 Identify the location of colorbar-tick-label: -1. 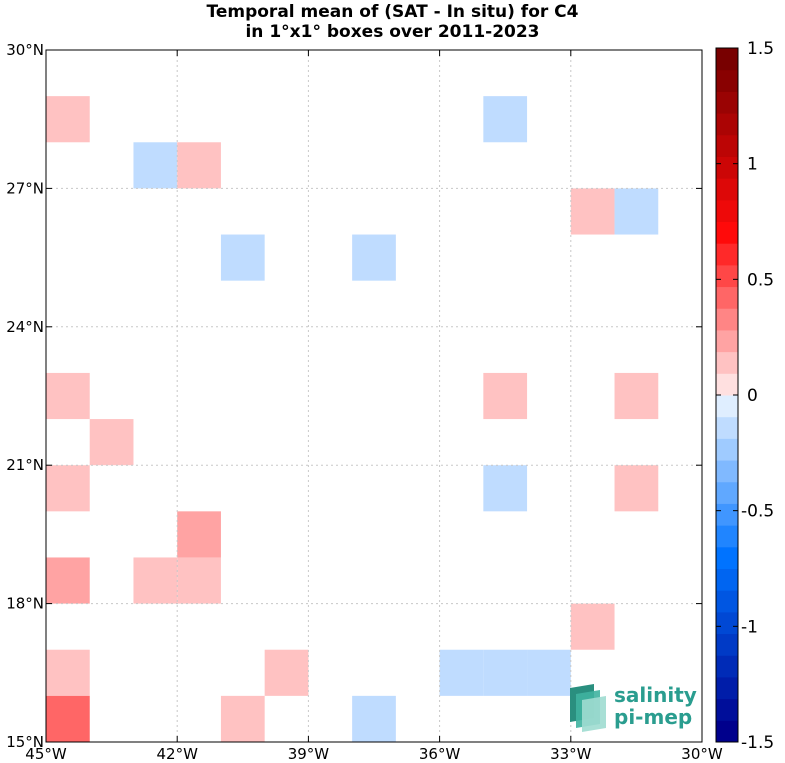
(749, 627).